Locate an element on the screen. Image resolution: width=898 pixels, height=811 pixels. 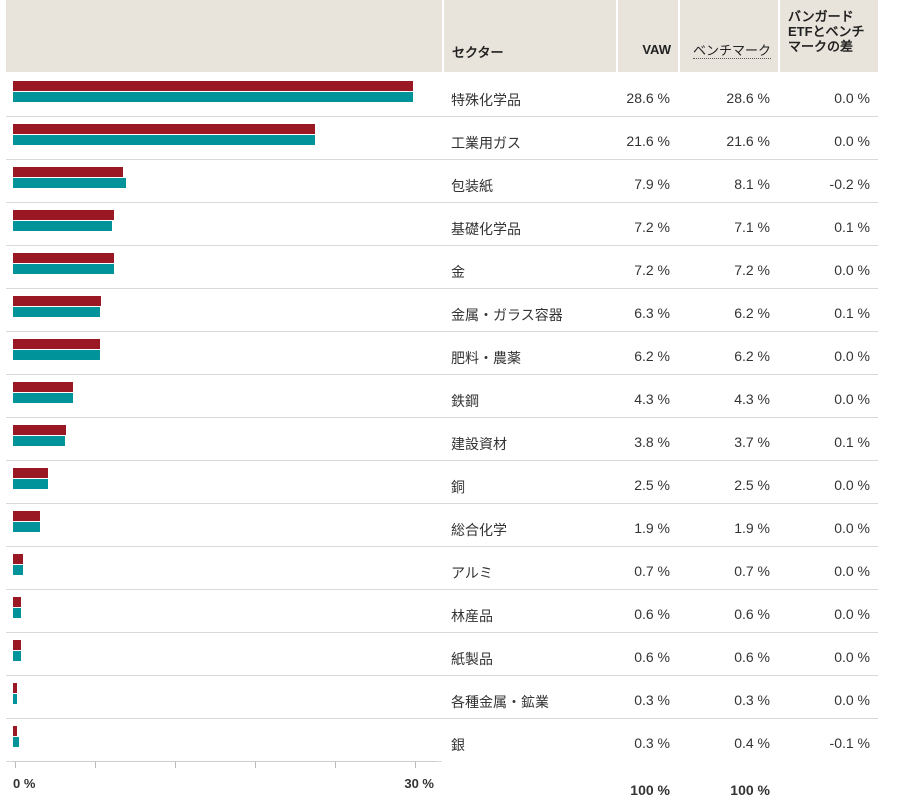
benchmark-value: 7.2 % is located at coordinates (752, 270).